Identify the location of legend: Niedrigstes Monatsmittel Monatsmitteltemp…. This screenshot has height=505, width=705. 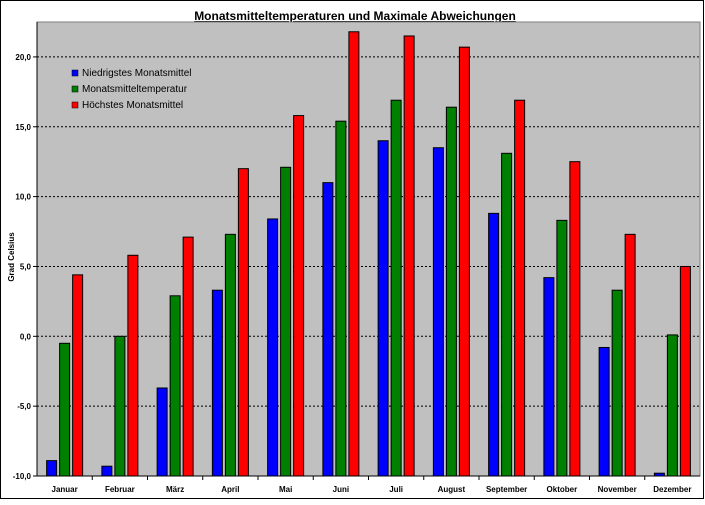
(131, 89).